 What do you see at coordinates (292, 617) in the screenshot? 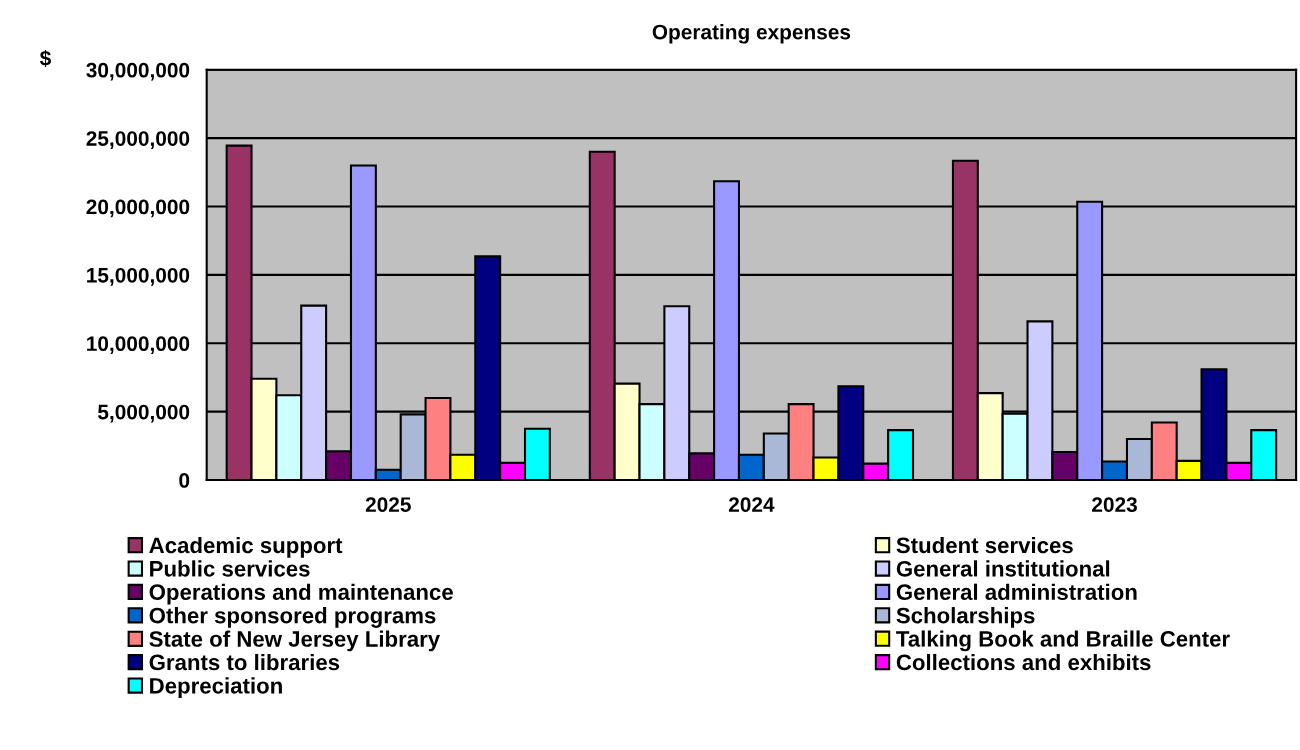
I see `legend-label: Other sponsored programs` at bounding box center [292, 617].